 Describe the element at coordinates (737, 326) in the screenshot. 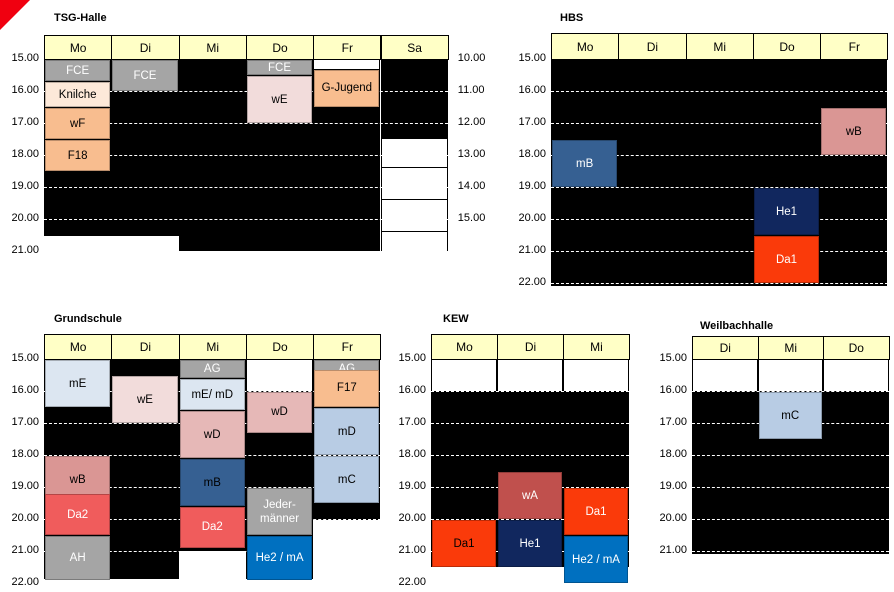

I see `panel-title: Weilbachhalle` at that location.